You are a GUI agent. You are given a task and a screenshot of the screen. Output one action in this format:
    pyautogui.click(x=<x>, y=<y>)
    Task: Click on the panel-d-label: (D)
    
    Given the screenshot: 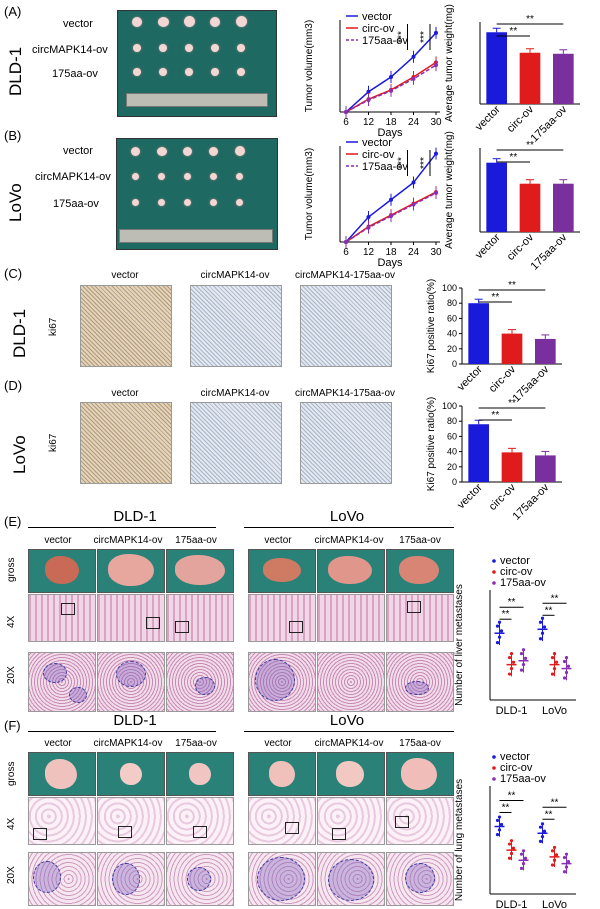 What is the action you would take?
    pyautogui.click(x=13, y=385)
    